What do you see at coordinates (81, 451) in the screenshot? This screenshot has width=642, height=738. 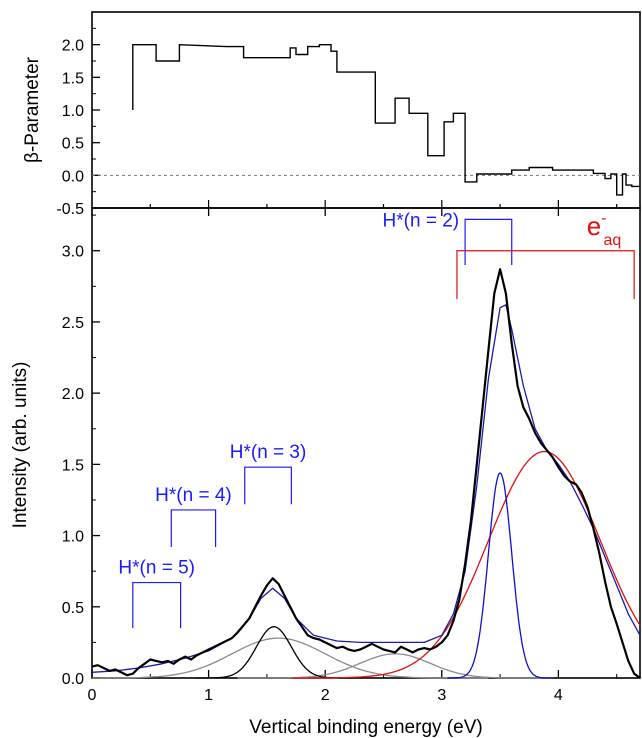 I see `bottom-y-axis: 0.0 0.5 1.0 1.5 2.0 2.5 3.0` at bounding box center [81, 451].